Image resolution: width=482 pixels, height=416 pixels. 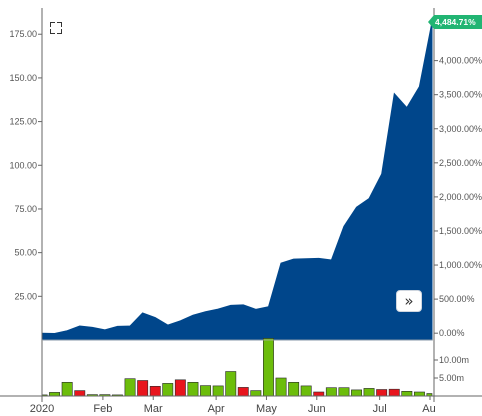 I want to click on last-value-badge-shape, so click(x=455, y=22).